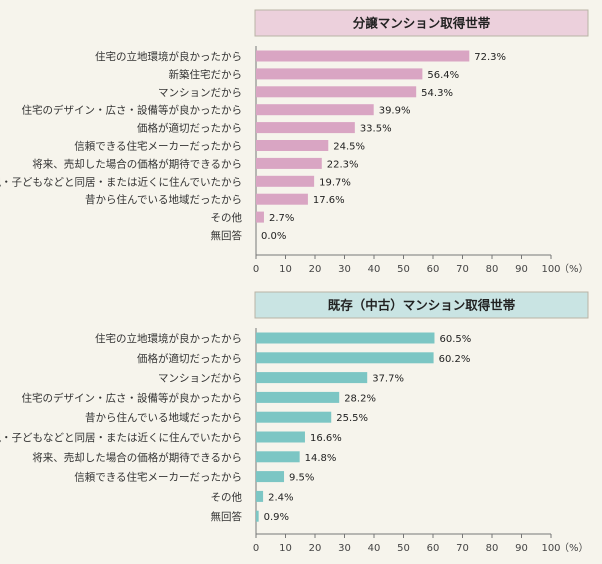  I want to click on chart-0-category-label: 無回答, so click(227, 235).